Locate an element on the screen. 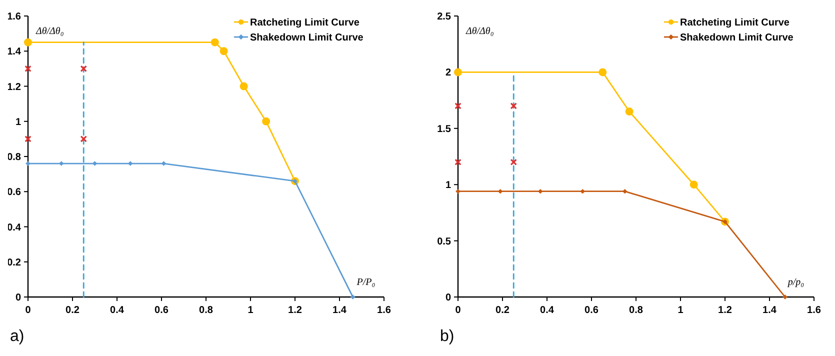 Image resolution: width=835 pixels, height=356 pixels. y-tick-label: 0.5 is located at coordinates (444, 242).